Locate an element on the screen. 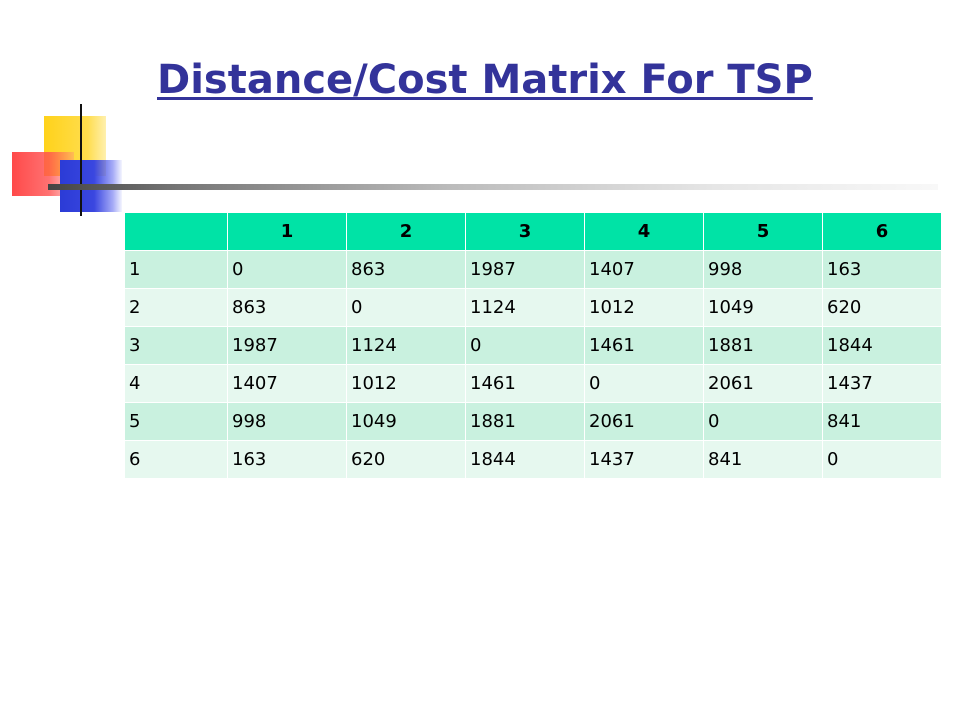 The width and height of the screenshot is (960, 720). table-row: 1 0 863 1987 1407 998 163 is located at coordinates (533, 269).